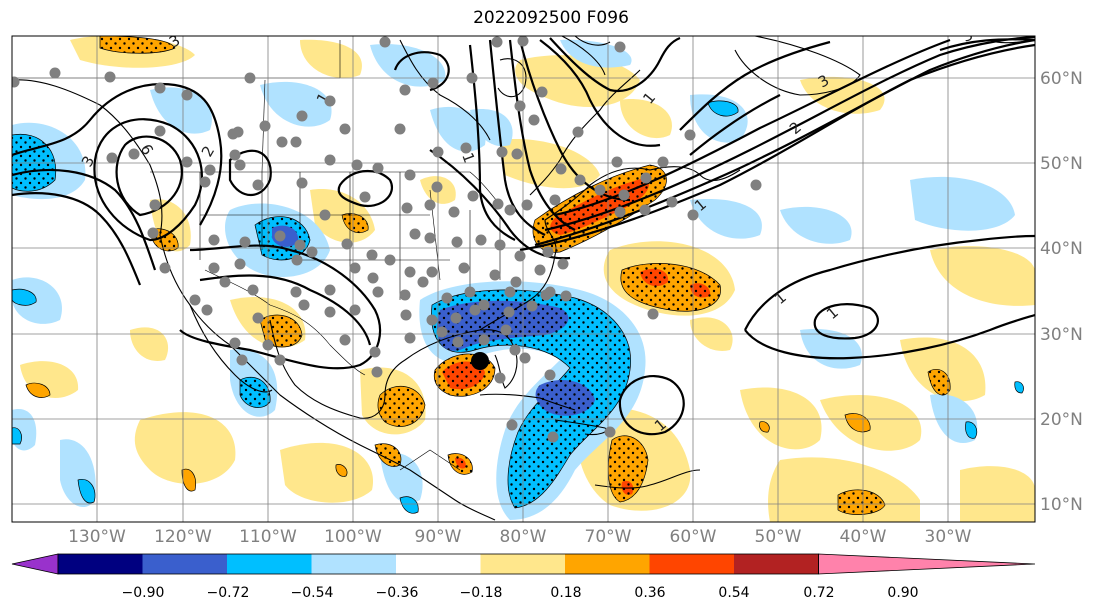 Image resolution: width=1102 pixels, height=613 pixels. I want to click on colorbar-tick: −0.54, so click(312, 593).